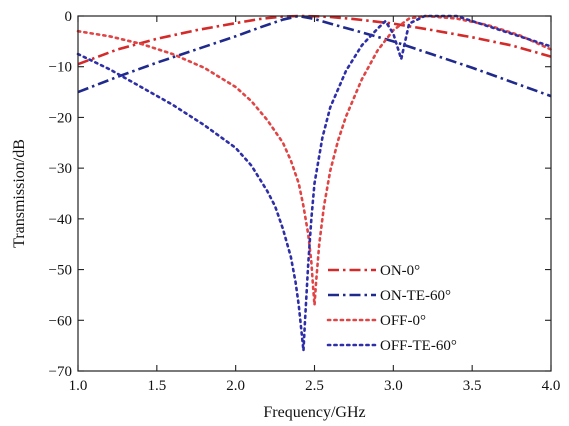  Describe the element at coordinates (156, 386) in the screenshot. I see `x-tick-label: 1.5` at that location.